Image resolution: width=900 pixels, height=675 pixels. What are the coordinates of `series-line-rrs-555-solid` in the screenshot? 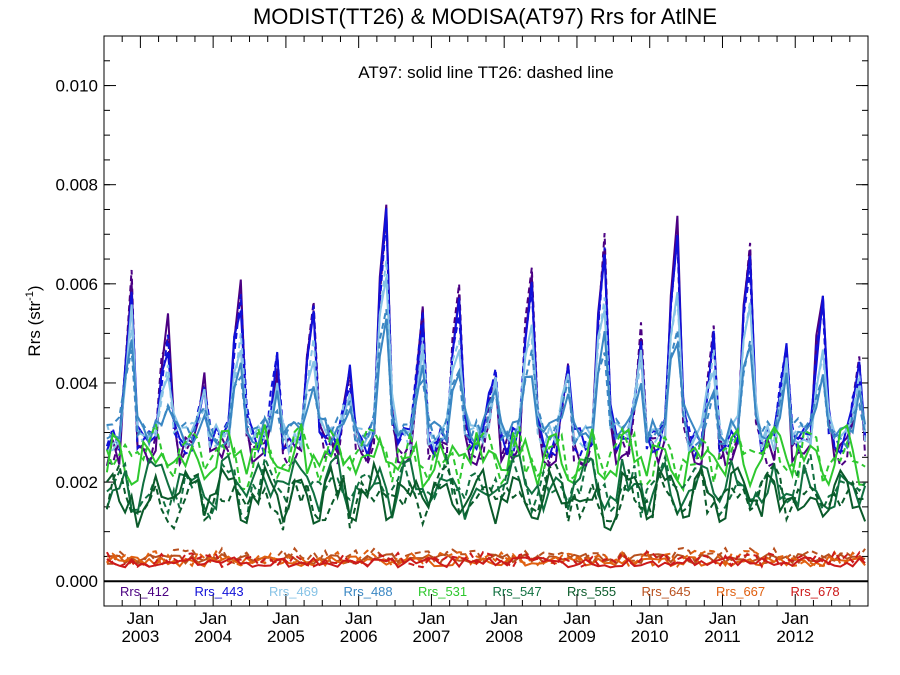 It's located at (486, 495).